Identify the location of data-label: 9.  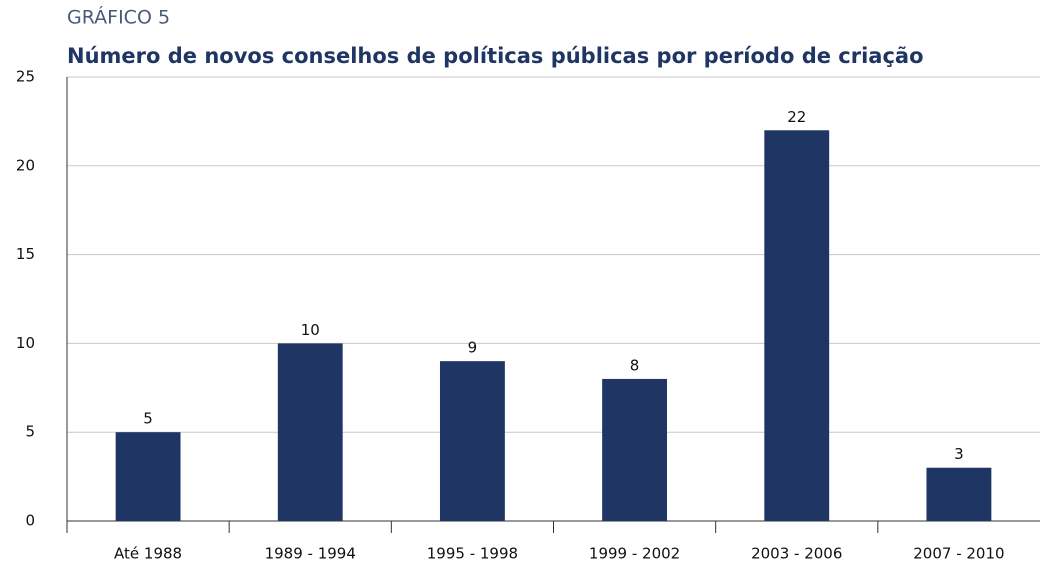
(473, 348).